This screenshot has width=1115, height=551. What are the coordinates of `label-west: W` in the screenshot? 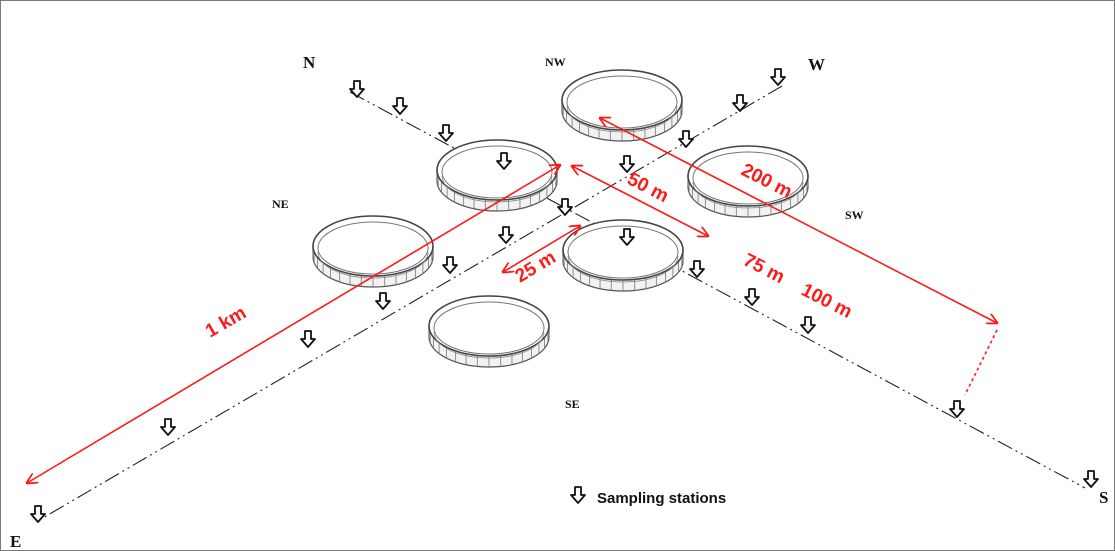 It's located at (816, 64).